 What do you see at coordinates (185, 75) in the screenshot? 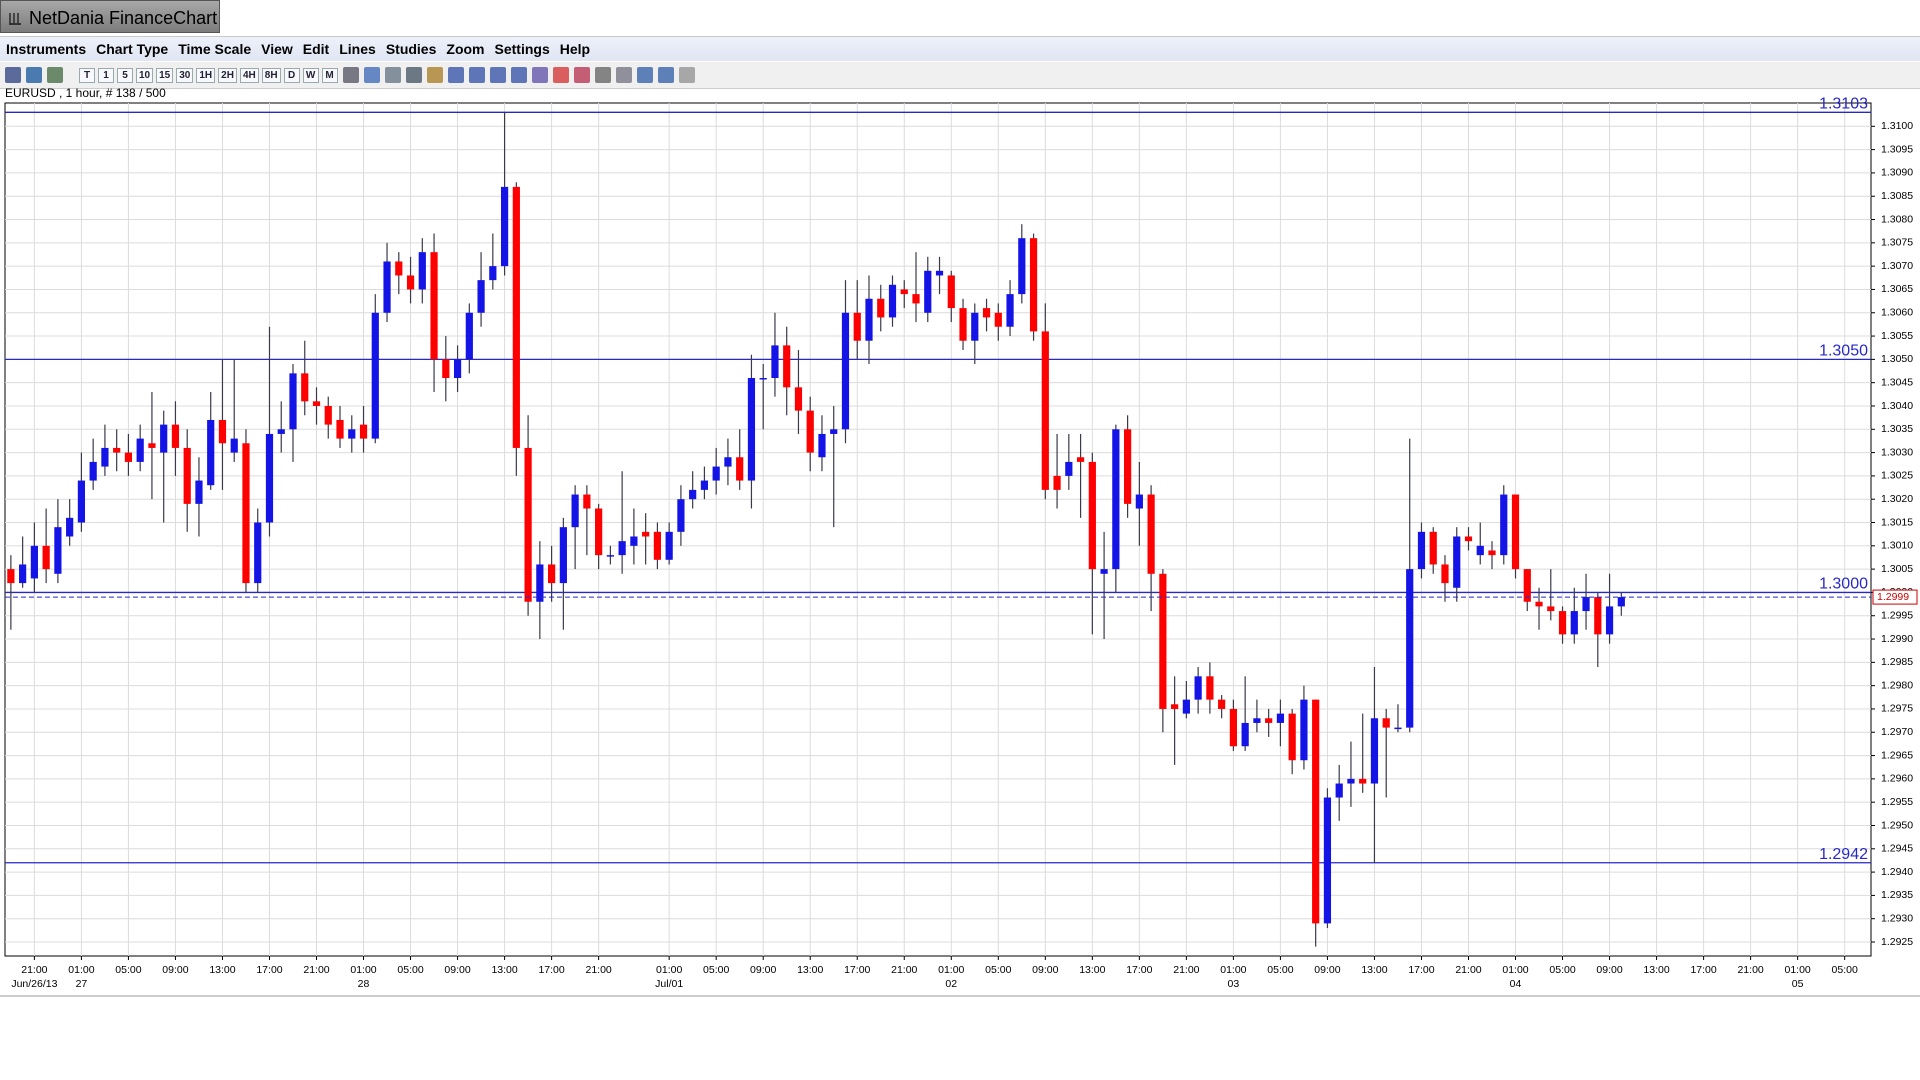
I see `toolbar-button: 30` at bounding box center [185, 75].